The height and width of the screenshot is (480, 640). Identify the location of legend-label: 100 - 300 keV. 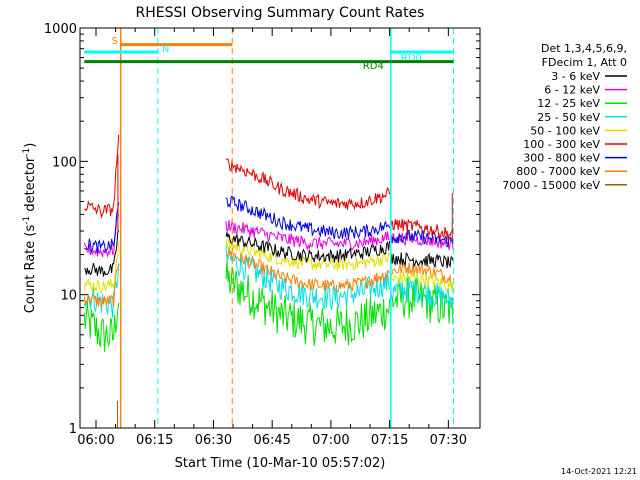
(561, 144).